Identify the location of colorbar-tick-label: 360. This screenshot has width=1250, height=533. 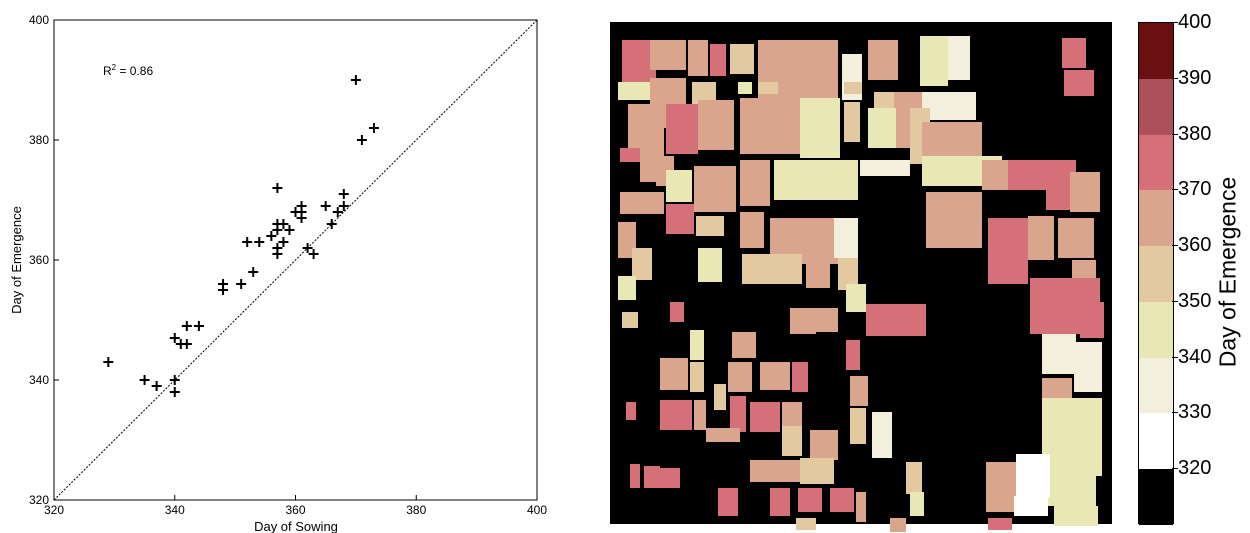
(1195, 245).